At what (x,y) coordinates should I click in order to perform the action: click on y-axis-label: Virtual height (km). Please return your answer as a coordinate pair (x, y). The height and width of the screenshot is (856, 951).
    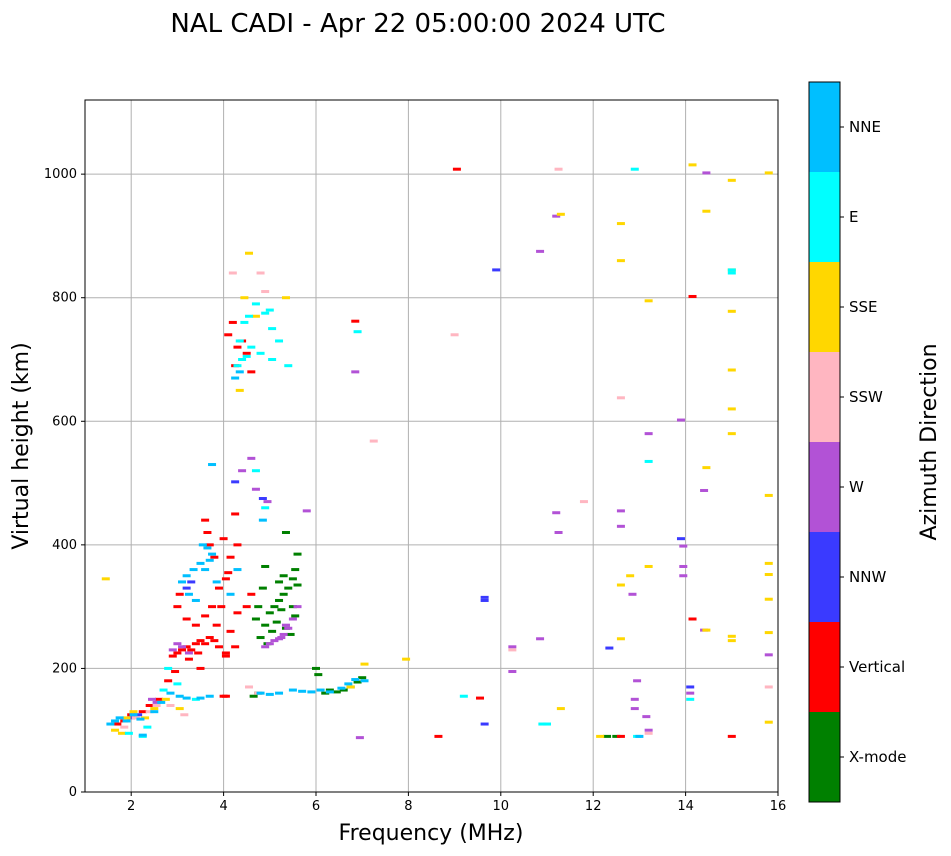
    Looking at the image, I should click on (21, 445).